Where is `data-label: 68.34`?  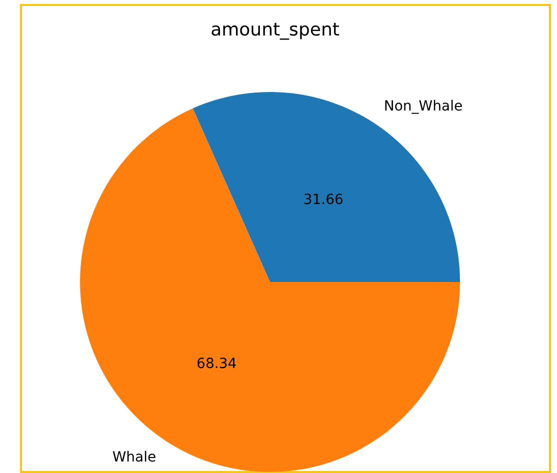
data-label: 68.34 is located at coordinates (216, 364).